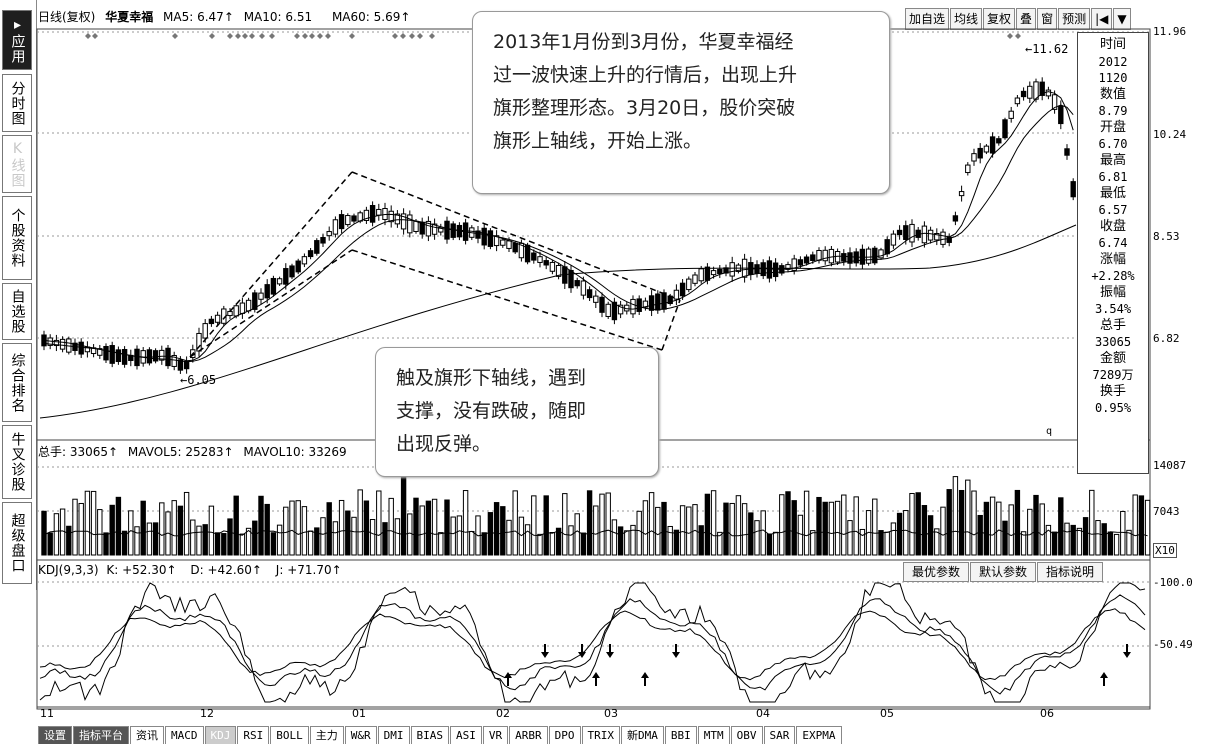  What do you see at coordinates (1026, 19) in the screenshot?
I see `toolbar-button-3: 叠` at bounding box center [1026, 19].